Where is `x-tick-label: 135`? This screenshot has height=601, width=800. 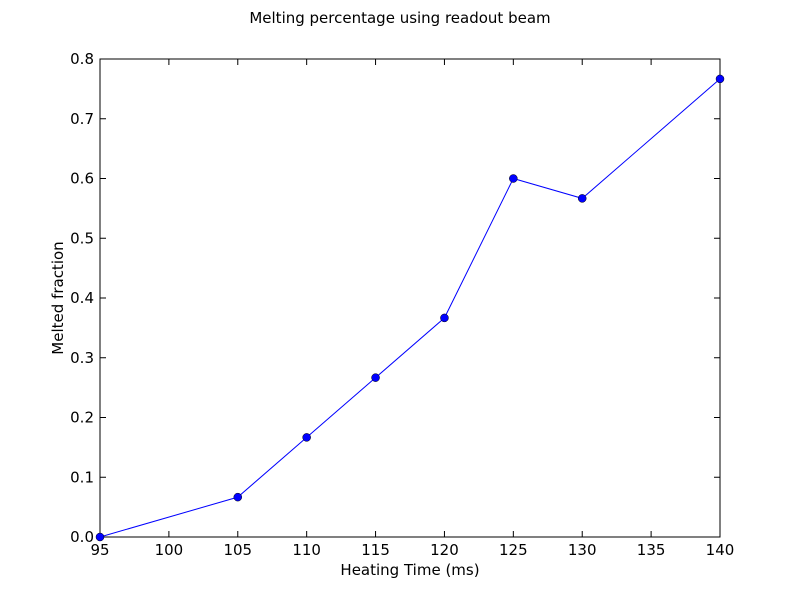 x-tick-label: 135 is located at coordinates (651, 550).